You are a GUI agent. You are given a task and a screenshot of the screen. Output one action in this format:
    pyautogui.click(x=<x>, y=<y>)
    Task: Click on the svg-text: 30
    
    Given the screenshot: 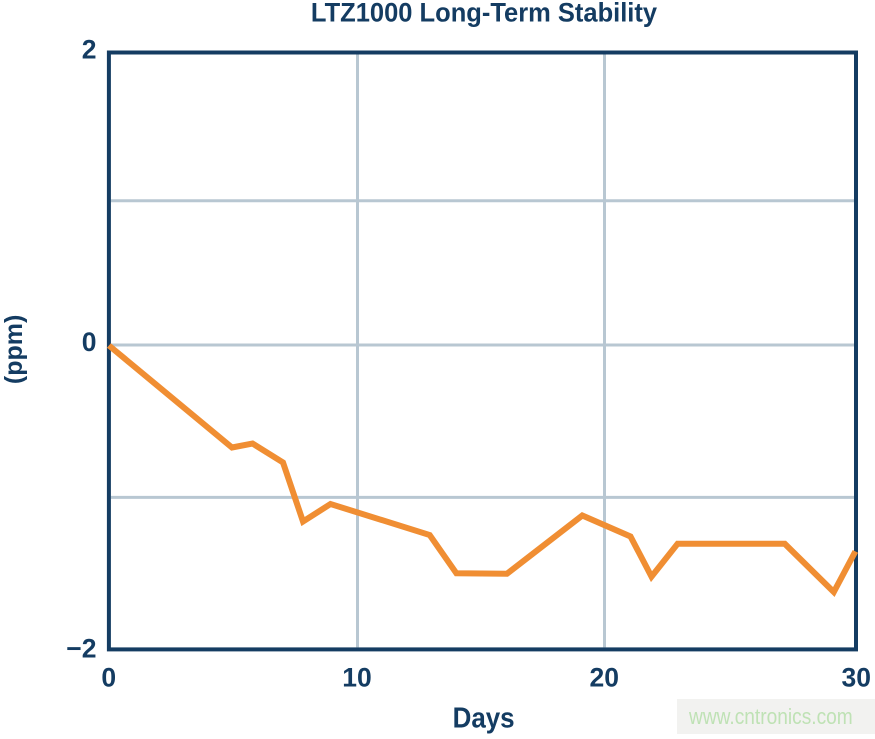 What is the action you would take?
    pyautogui.click(x=855, y=677)
    